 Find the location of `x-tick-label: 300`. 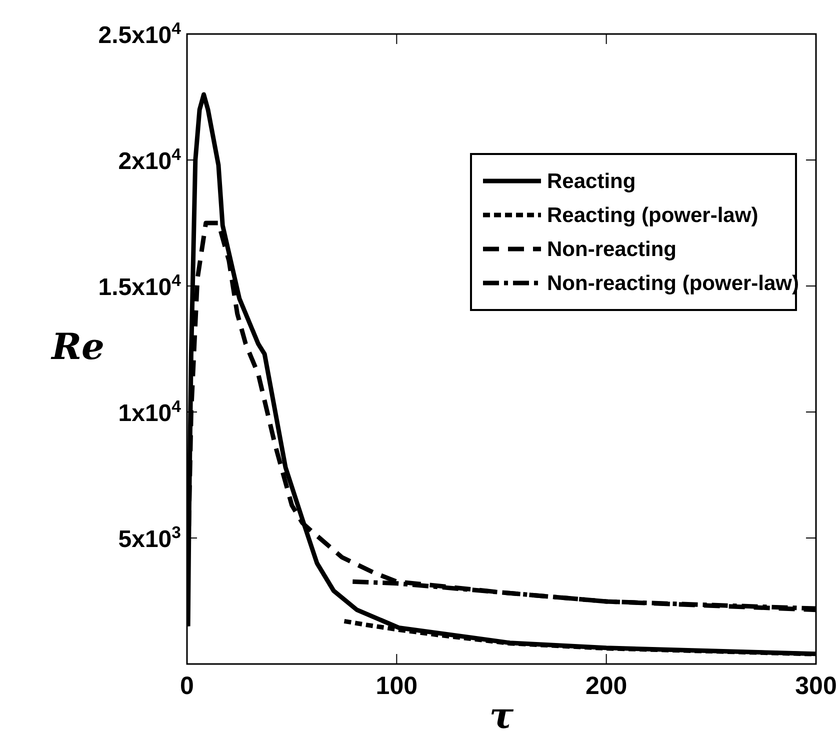

x-tick-label: 300 is located at coordinates (816, 686).